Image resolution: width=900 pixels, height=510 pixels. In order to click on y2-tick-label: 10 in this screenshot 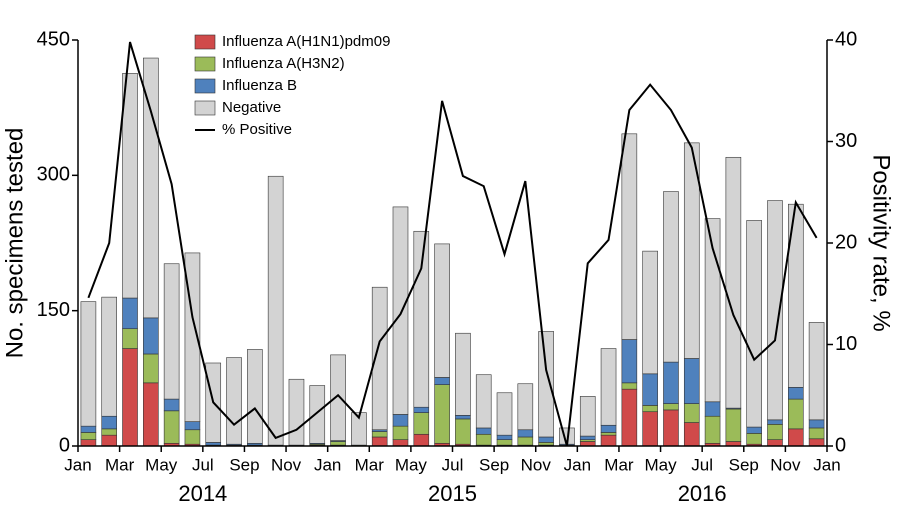, I will do `click(846, 344)`.